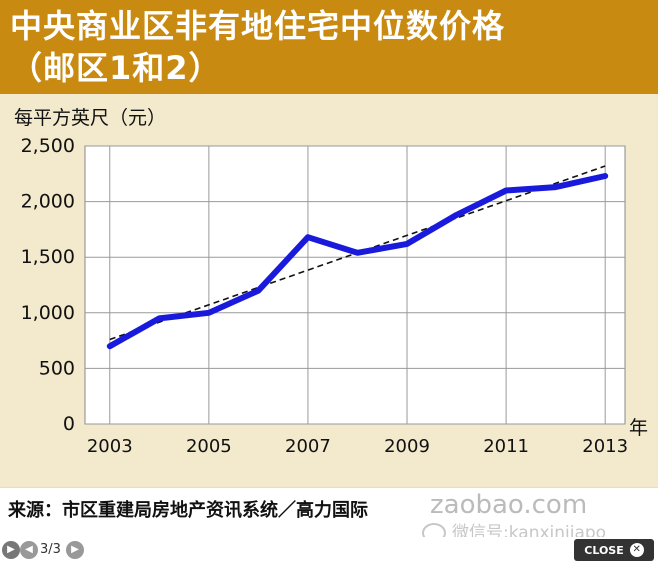  Describe the element at coordinates (357, 446) in the screenshot. I see `x-tick-labels: 2003 2005 2007 2009 2011 2013` at that location.